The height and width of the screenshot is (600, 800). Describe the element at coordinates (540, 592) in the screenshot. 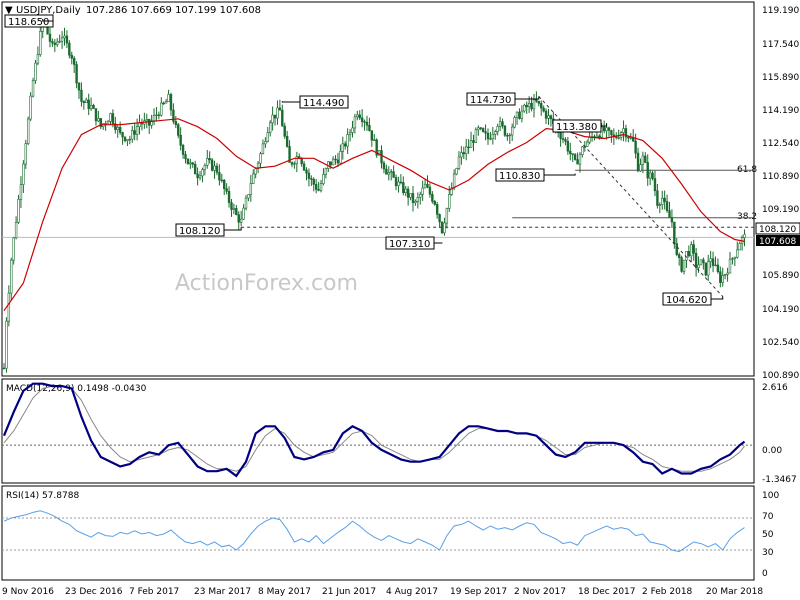

I see `x-tick-label: 2 Nov 2017` at that location.